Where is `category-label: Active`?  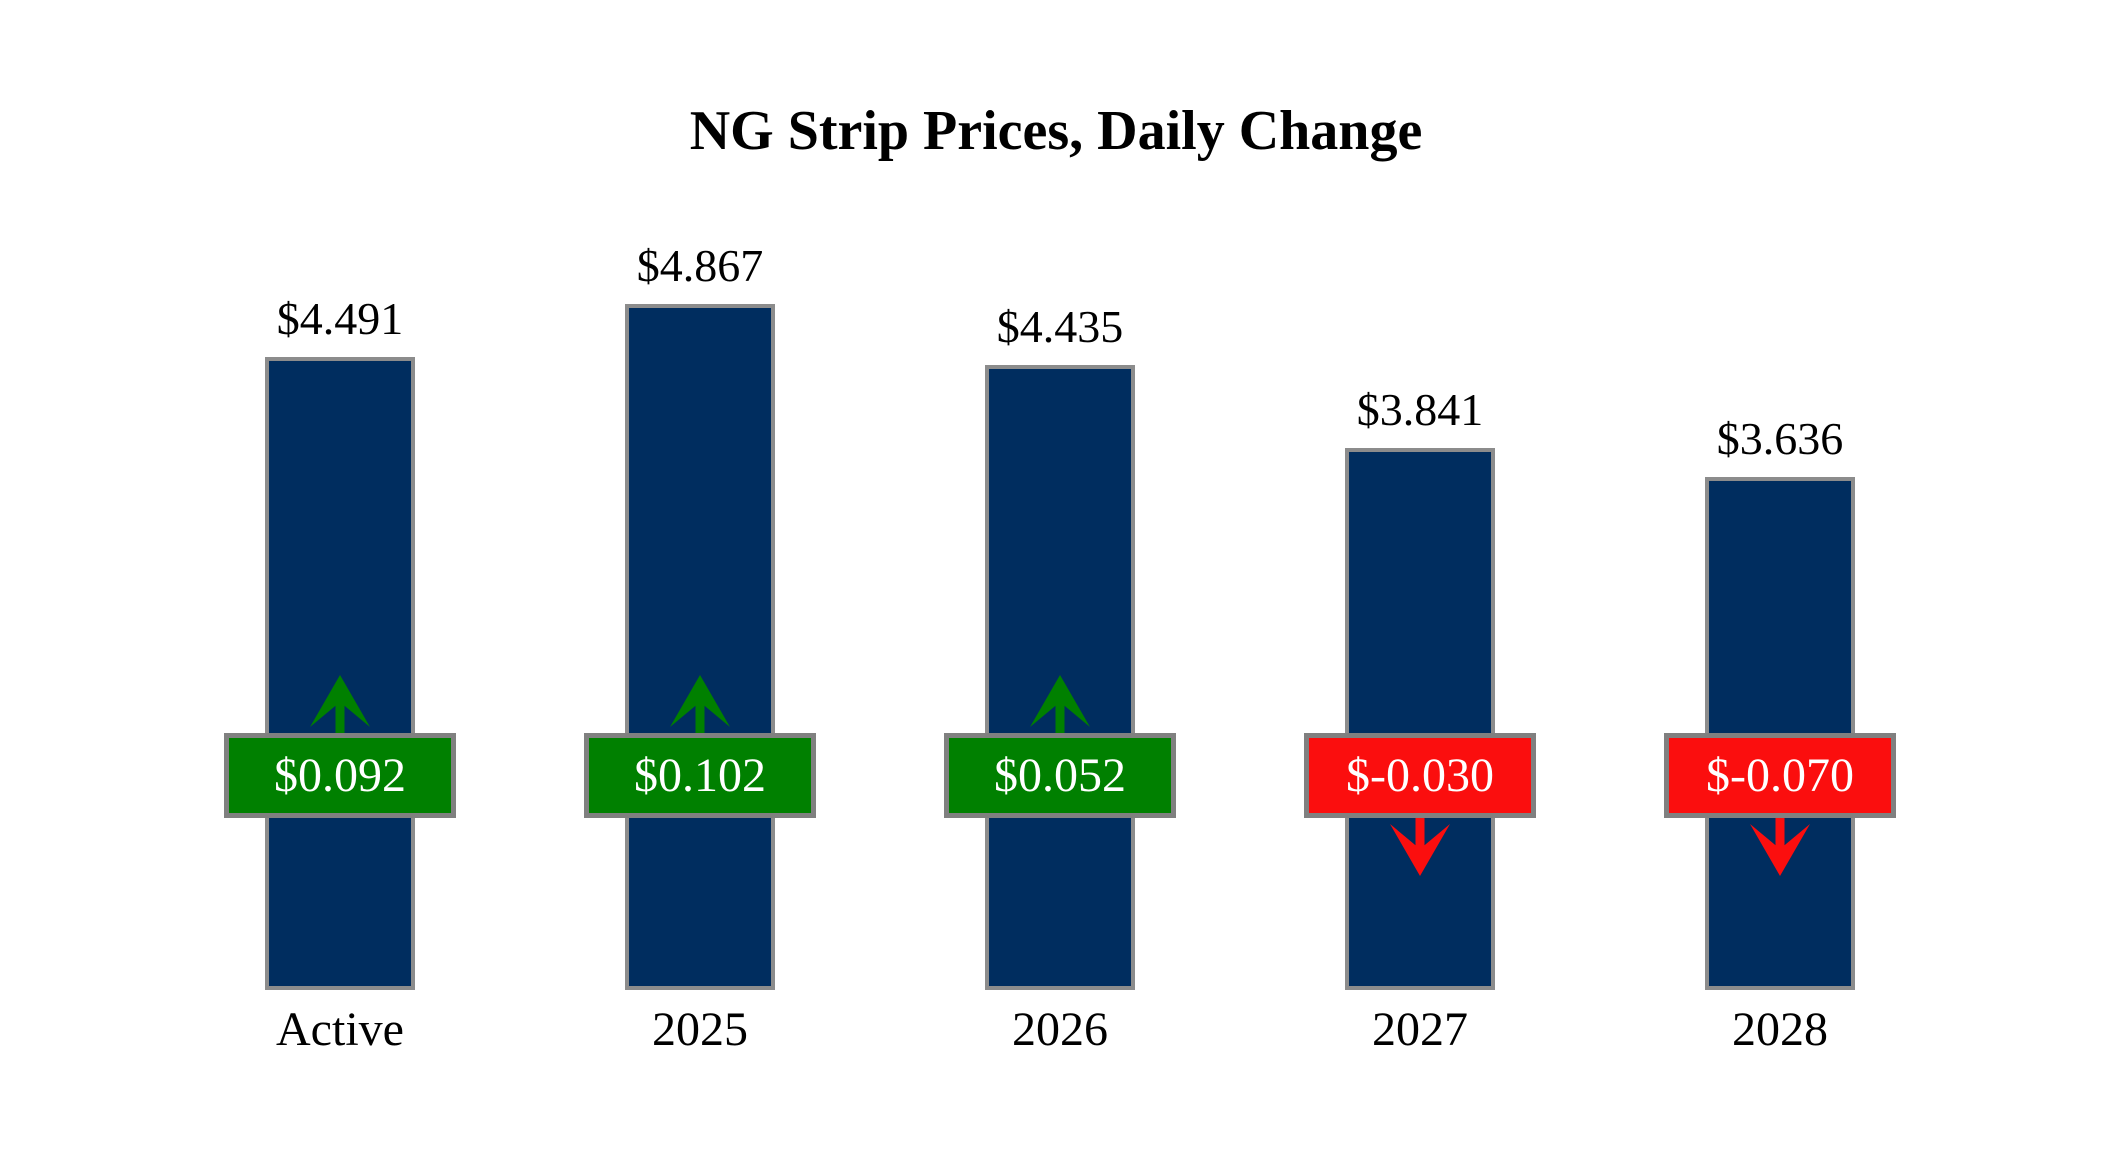
category-label: Active is located at coordinates (340, 1029).